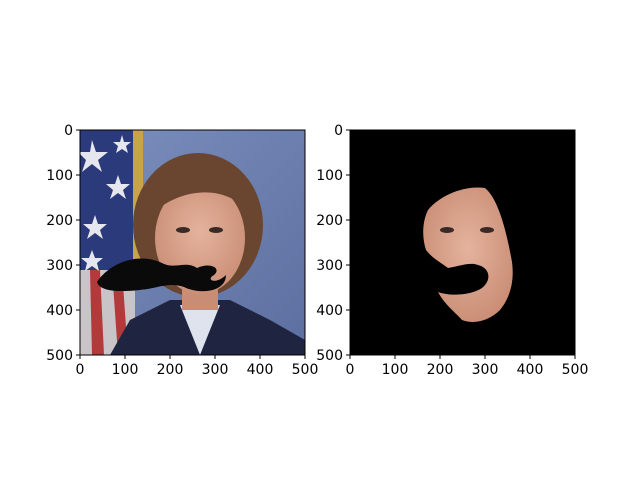 The height and width of the screenshot is (480, 640). What do you see at coordinates (216, 230) in the screenshot?
I see `right-eye` at bounding box center [216, 230].